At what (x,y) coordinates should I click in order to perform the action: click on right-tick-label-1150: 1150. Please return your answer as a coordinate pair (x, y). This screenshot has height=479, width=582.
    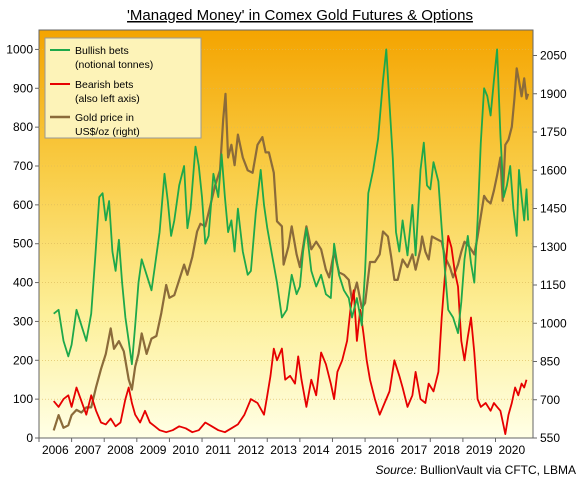
    Looking at the image, I should click on (553, 285).